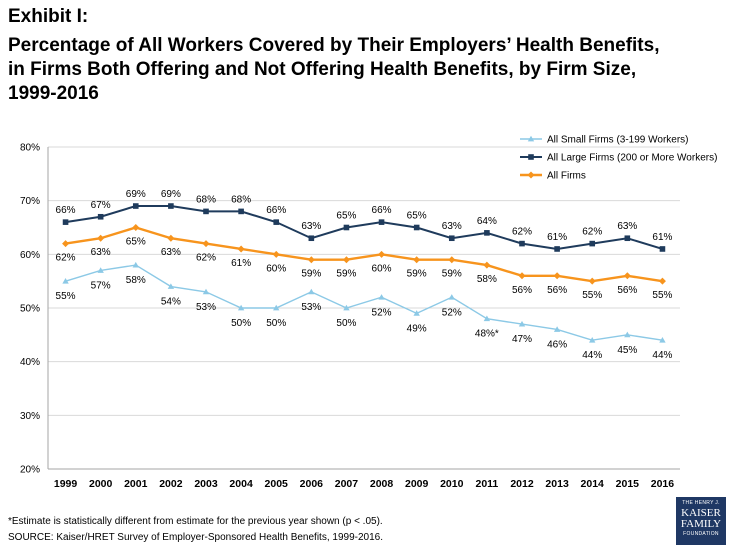 This screenshot has width=735, height=551. What do you see at coordinates (382, 312) in the screenshot?
I see `data-label-small: 52%` at bounding box center [382, 312].